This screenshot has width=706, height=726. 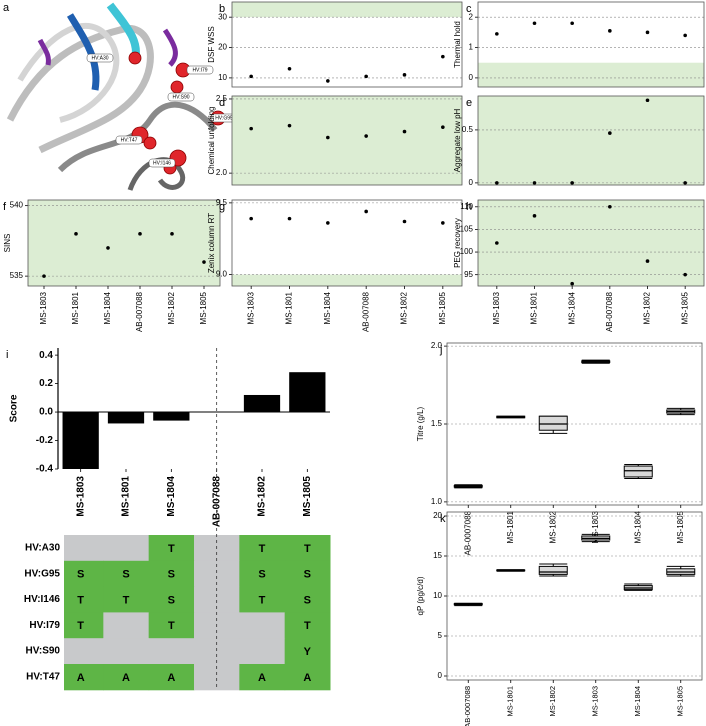 I want to click on row-label: HV:S90, so click(x=43, y=651).